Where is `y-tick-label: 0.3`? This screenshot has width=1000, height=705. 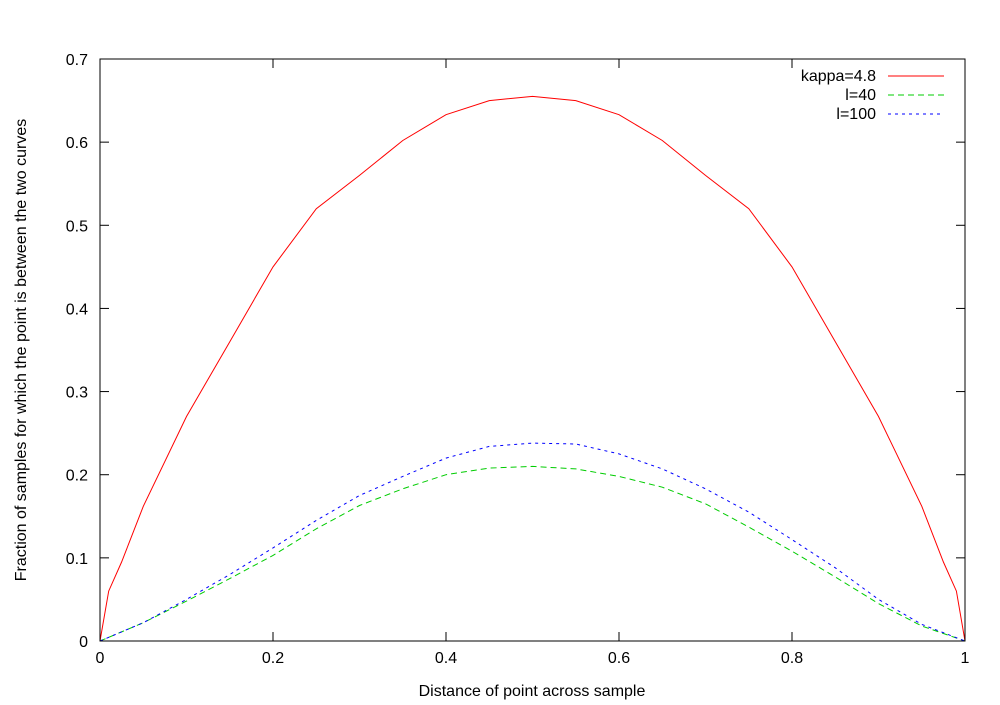
y-tick-label: 0.3 is located at coordinates (77, 393).